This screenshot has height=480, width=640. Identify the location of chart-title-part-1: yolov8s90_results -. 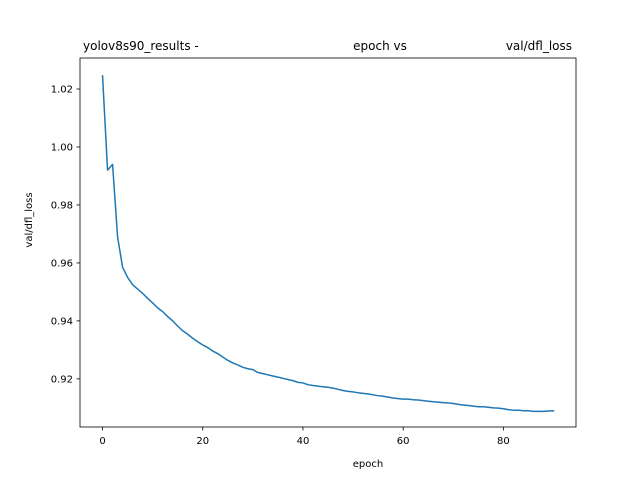
(141, 46).